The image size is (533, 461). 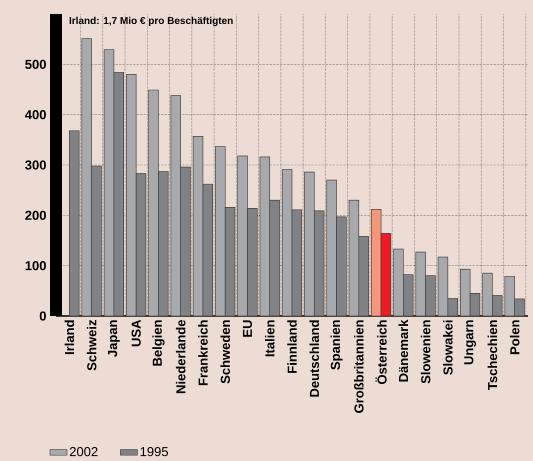 I want to click on y-tick-label: 100, so click(x=36, y=265).